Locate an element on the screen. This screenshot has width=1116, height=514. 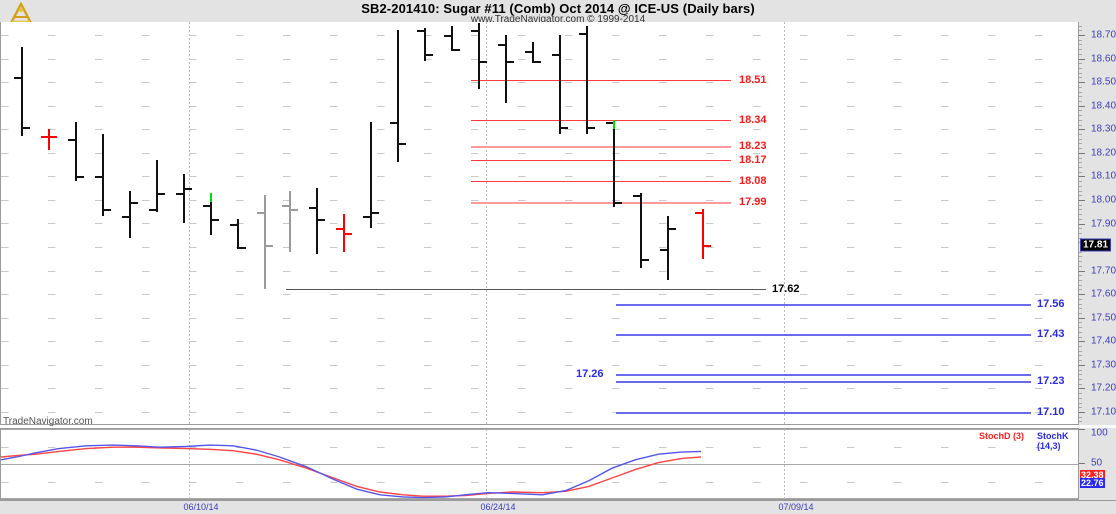
axis-tick-label: 17.90 is located at coordinates (1103, 223).